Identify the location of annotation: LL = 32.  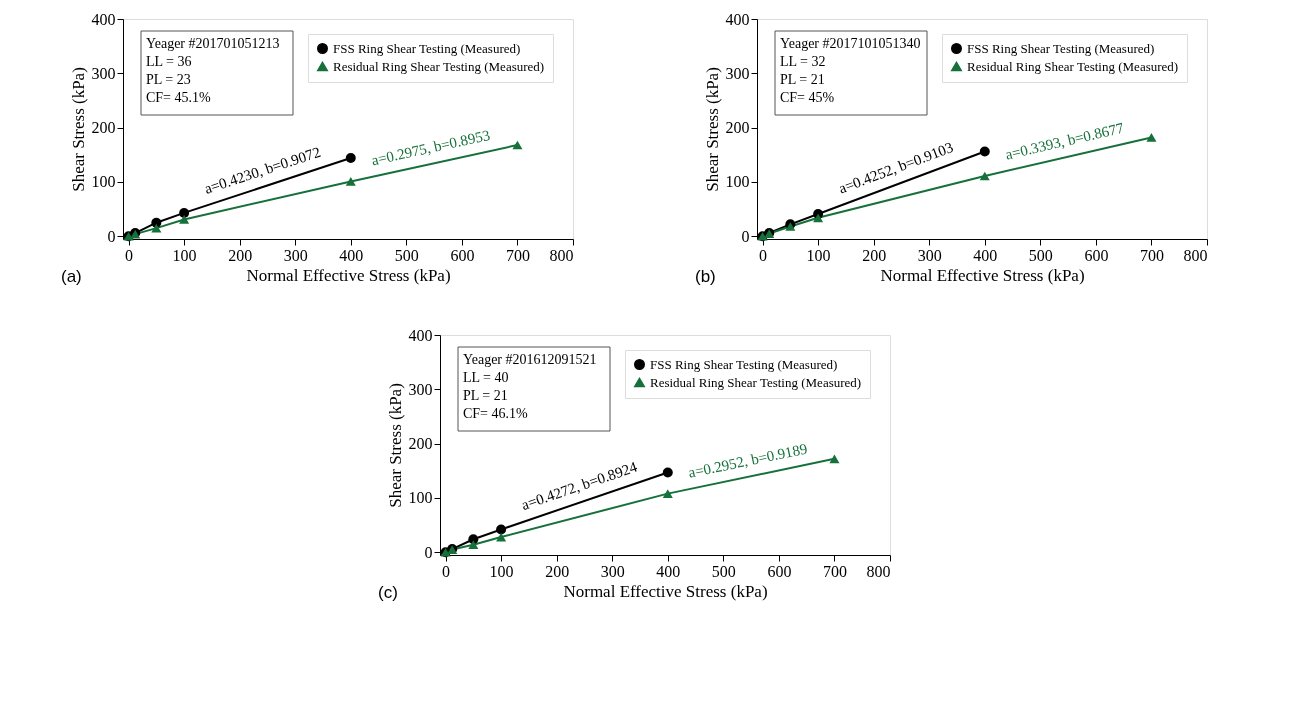
(803, 61).